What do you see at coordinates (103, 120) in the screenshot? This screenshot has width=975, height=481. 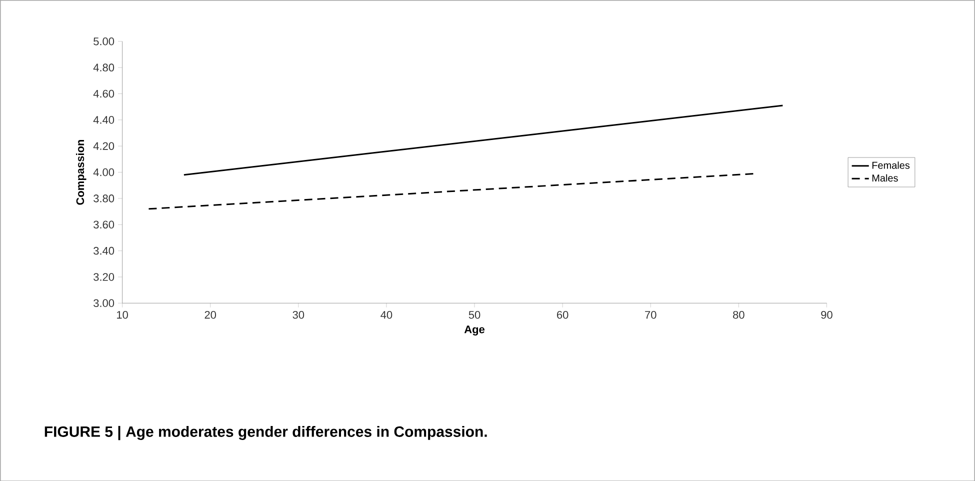 I see `y-tick-label: 4.40` at bounding box center [103, 120].